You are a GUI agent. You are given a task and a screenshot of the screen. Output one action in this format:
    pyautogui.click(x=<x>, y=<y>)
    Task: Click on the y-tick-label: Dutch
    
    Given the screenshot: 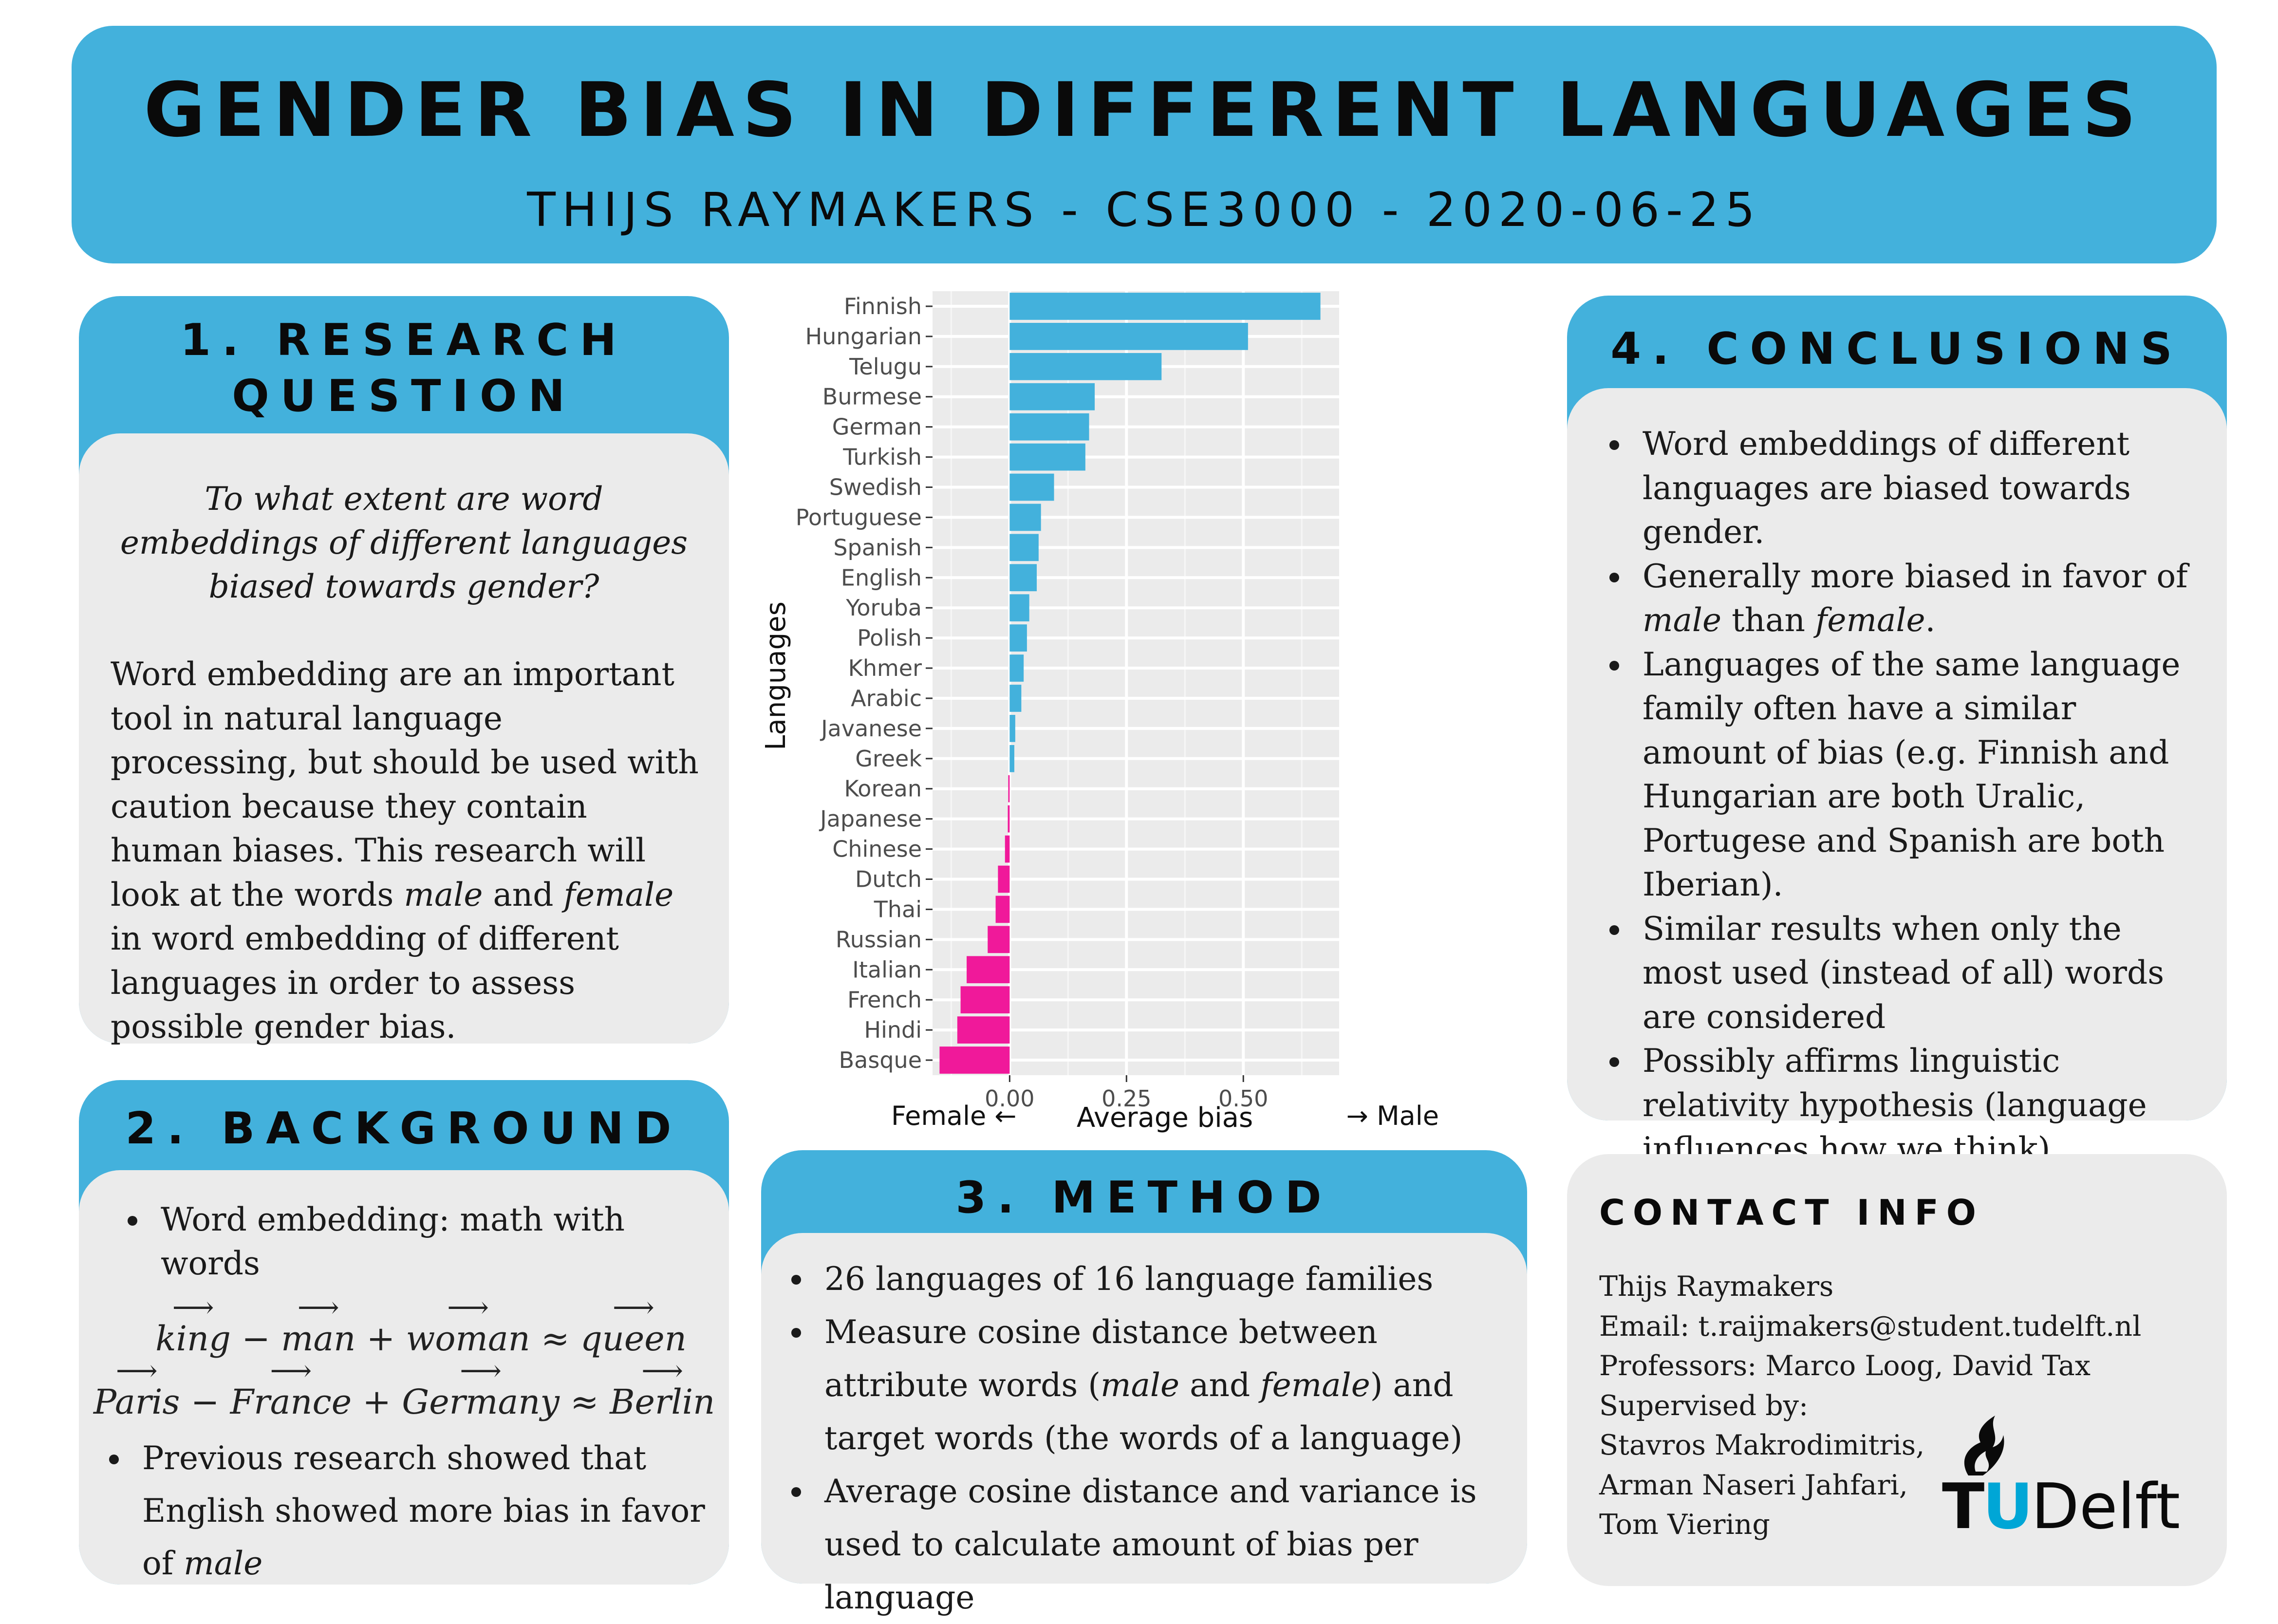 What is the action you would take?
    pyautogui.click(x=889, y=879)
    